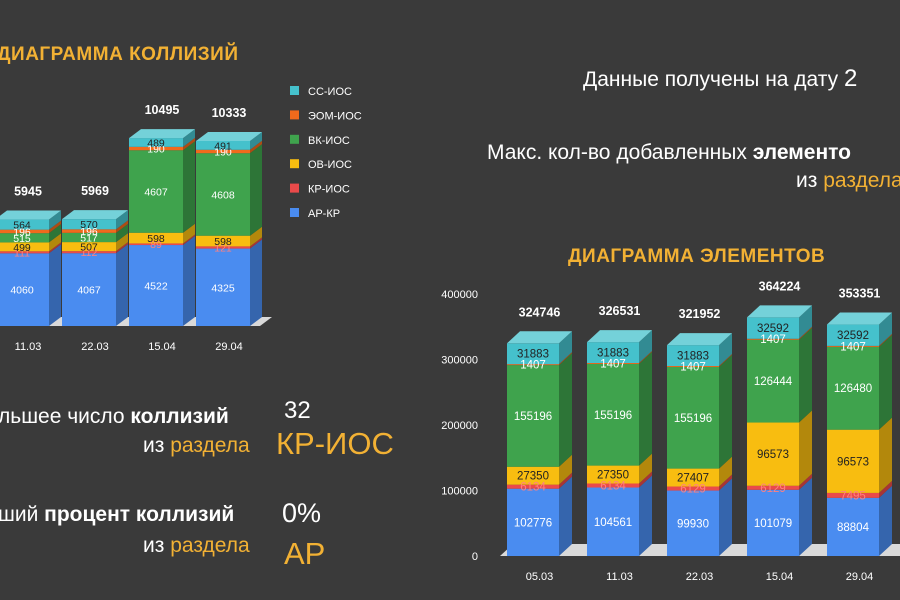  I want to click on elements-label-05.03-КР-ИОС: 6134, so click(533, 488).